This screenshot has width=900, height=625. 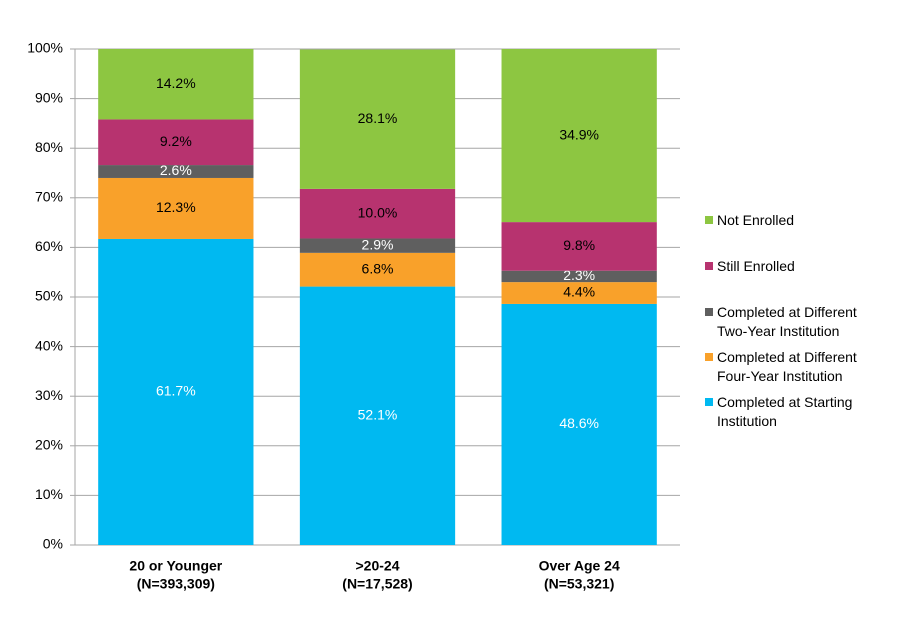 I want to click on value-label: 9.2%, so click(x=176, y=141).